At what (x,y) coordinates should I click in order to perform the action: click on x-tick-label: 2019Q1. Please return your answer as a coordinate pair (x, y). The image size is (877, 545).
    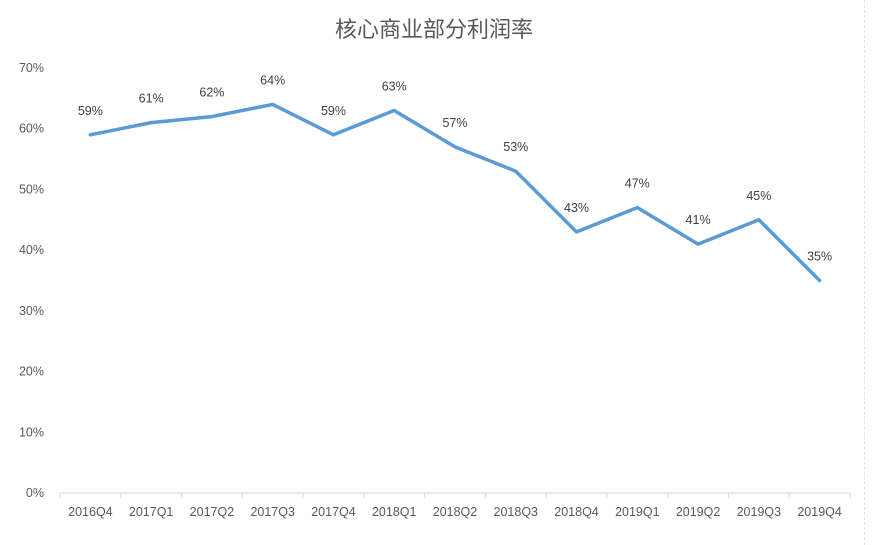
    Looking at the image, I should click on (637, 512).